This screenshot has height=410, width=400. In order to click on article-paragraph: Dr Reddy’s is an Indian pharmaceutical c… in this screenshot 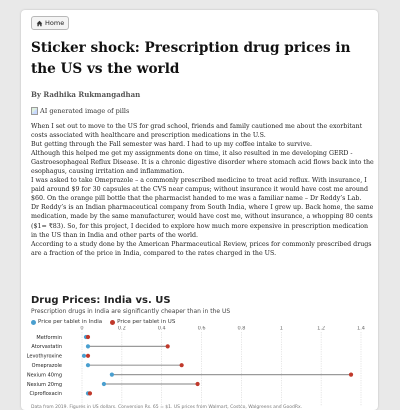, I will do `click(202, 221)`.